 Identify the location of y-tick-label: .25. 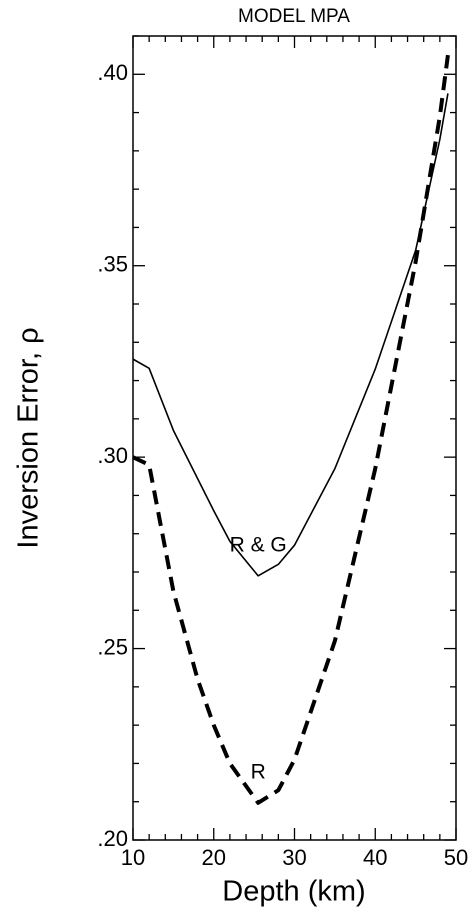
(112, 646).